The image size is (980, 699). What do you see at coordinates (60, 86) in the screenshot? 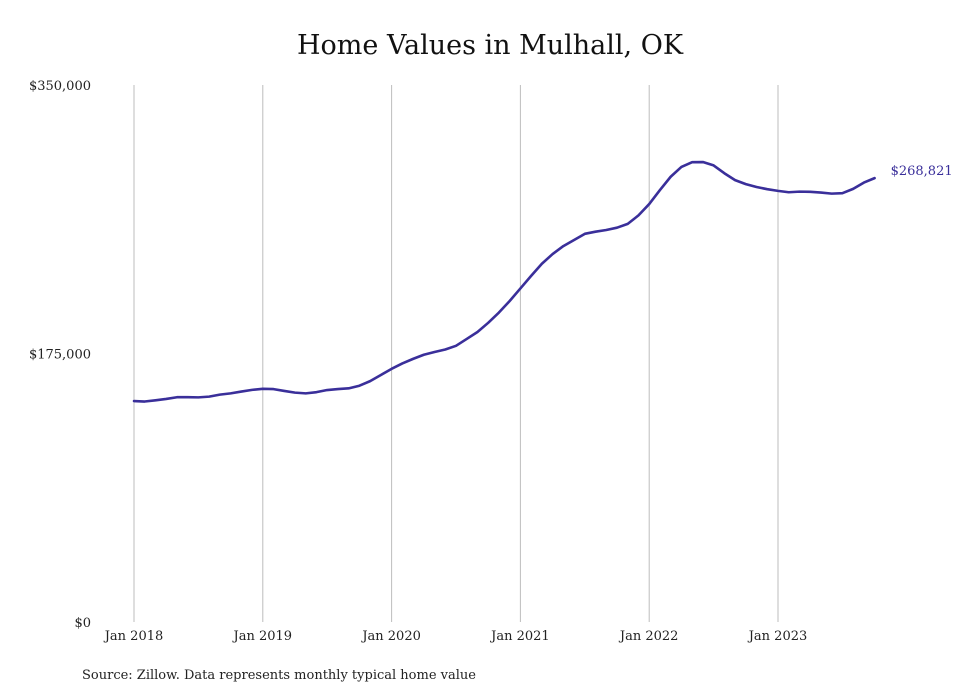
I see `y-tick-label: $350,000` at bounding box center [60, 86].